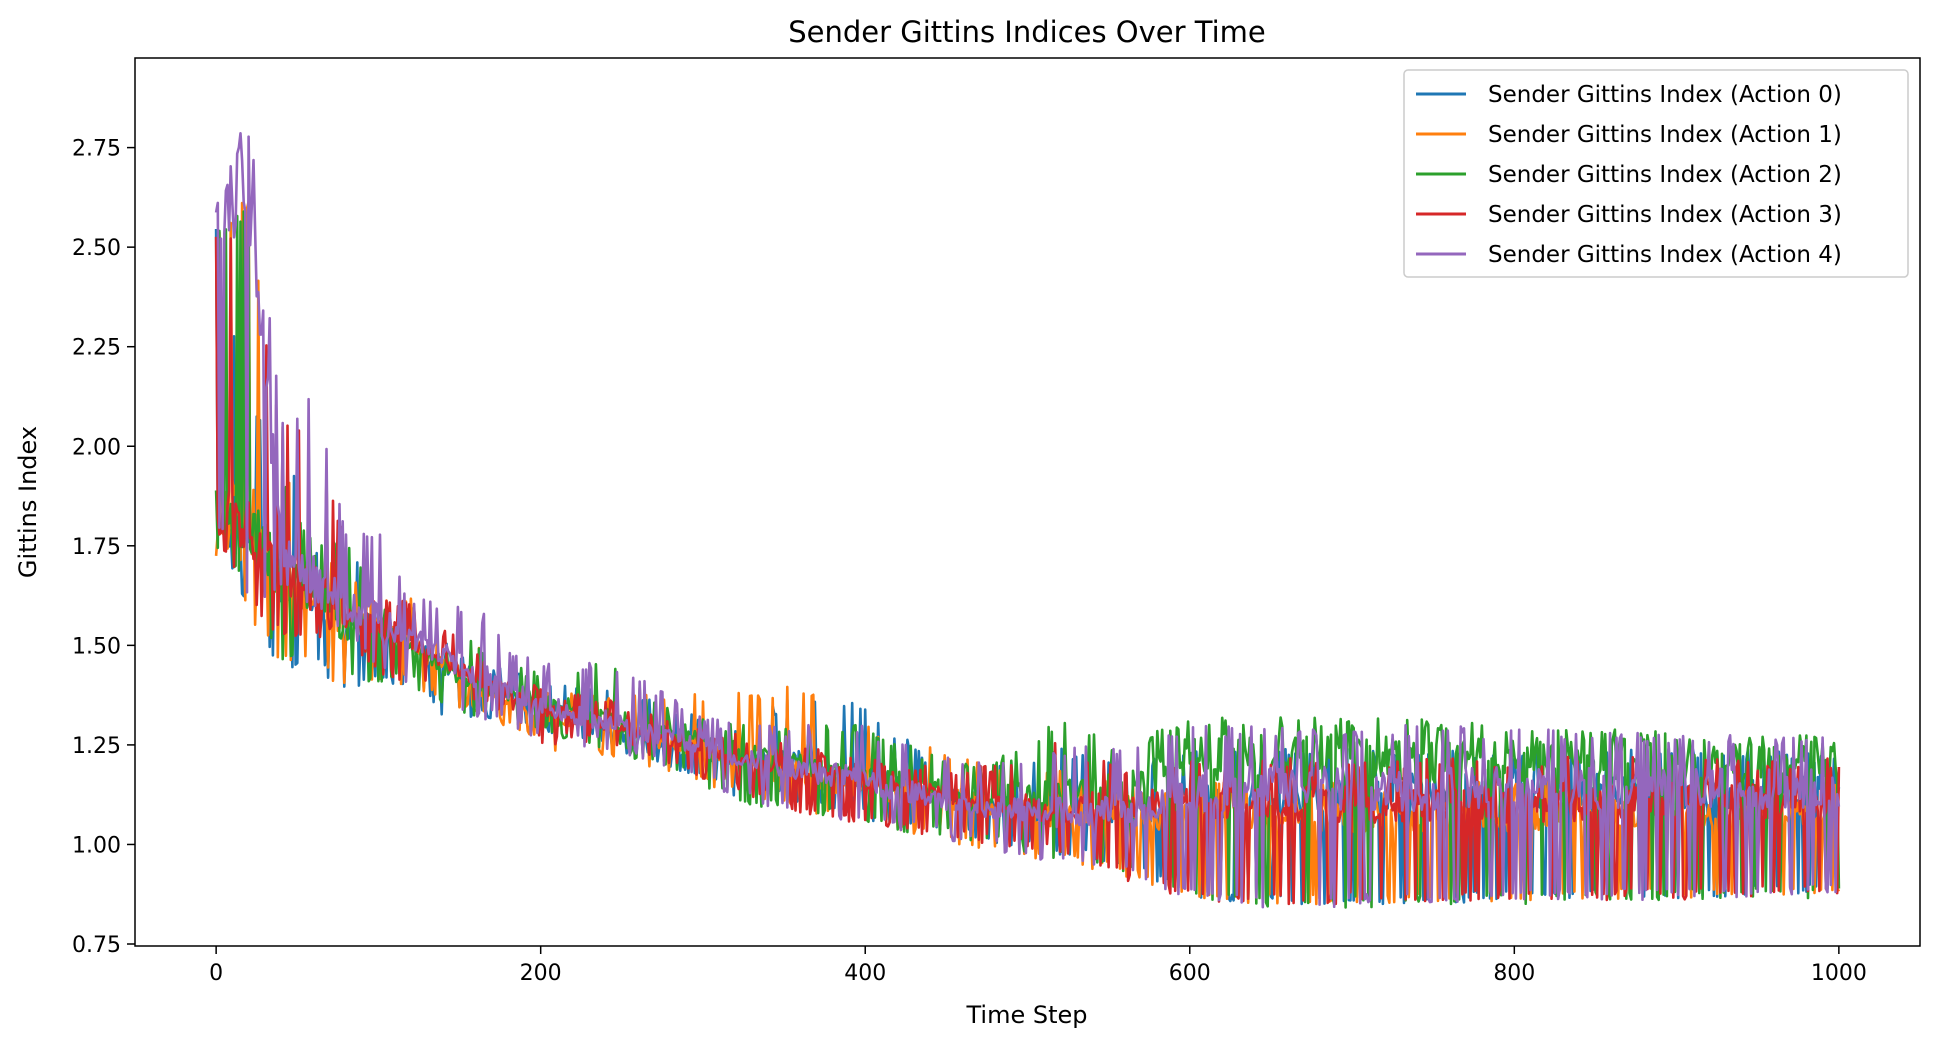 This screenshot has height=1046, width=1938. I want to click on x-axis: 0 200 400 600 800 1000, so click(1038, 966).